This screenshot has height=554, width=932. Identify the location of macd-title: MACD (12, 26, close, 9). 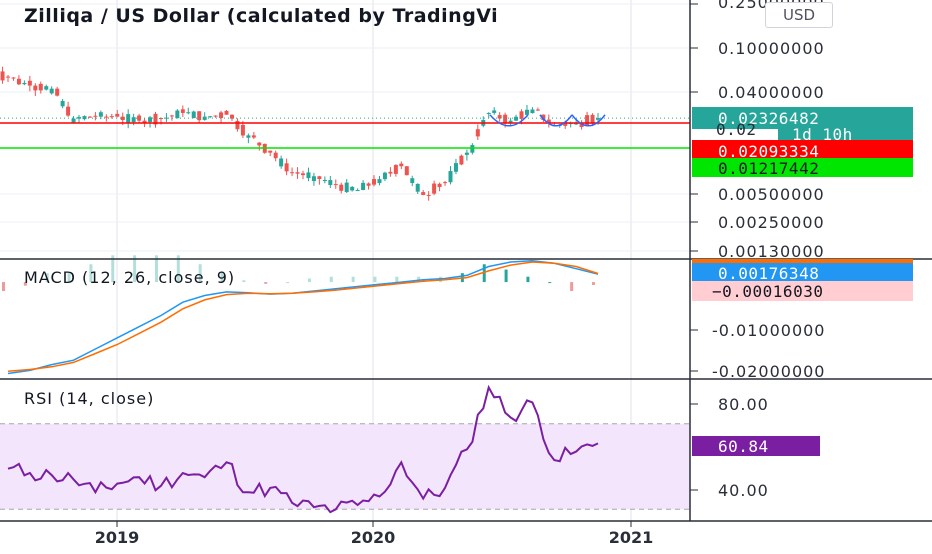
(129, 277).